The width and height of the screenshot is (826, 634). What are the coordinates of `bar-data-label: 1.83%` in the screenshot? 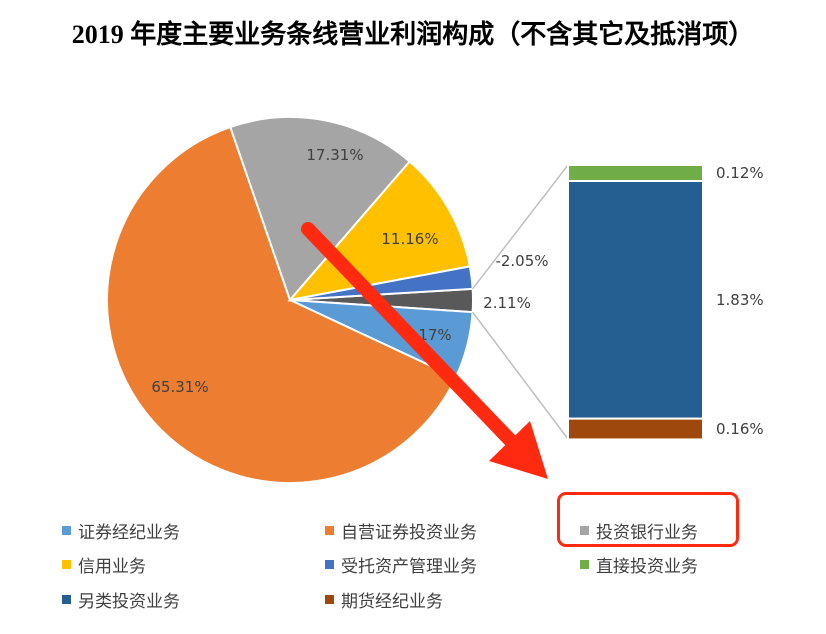 It's located at (740, 300).